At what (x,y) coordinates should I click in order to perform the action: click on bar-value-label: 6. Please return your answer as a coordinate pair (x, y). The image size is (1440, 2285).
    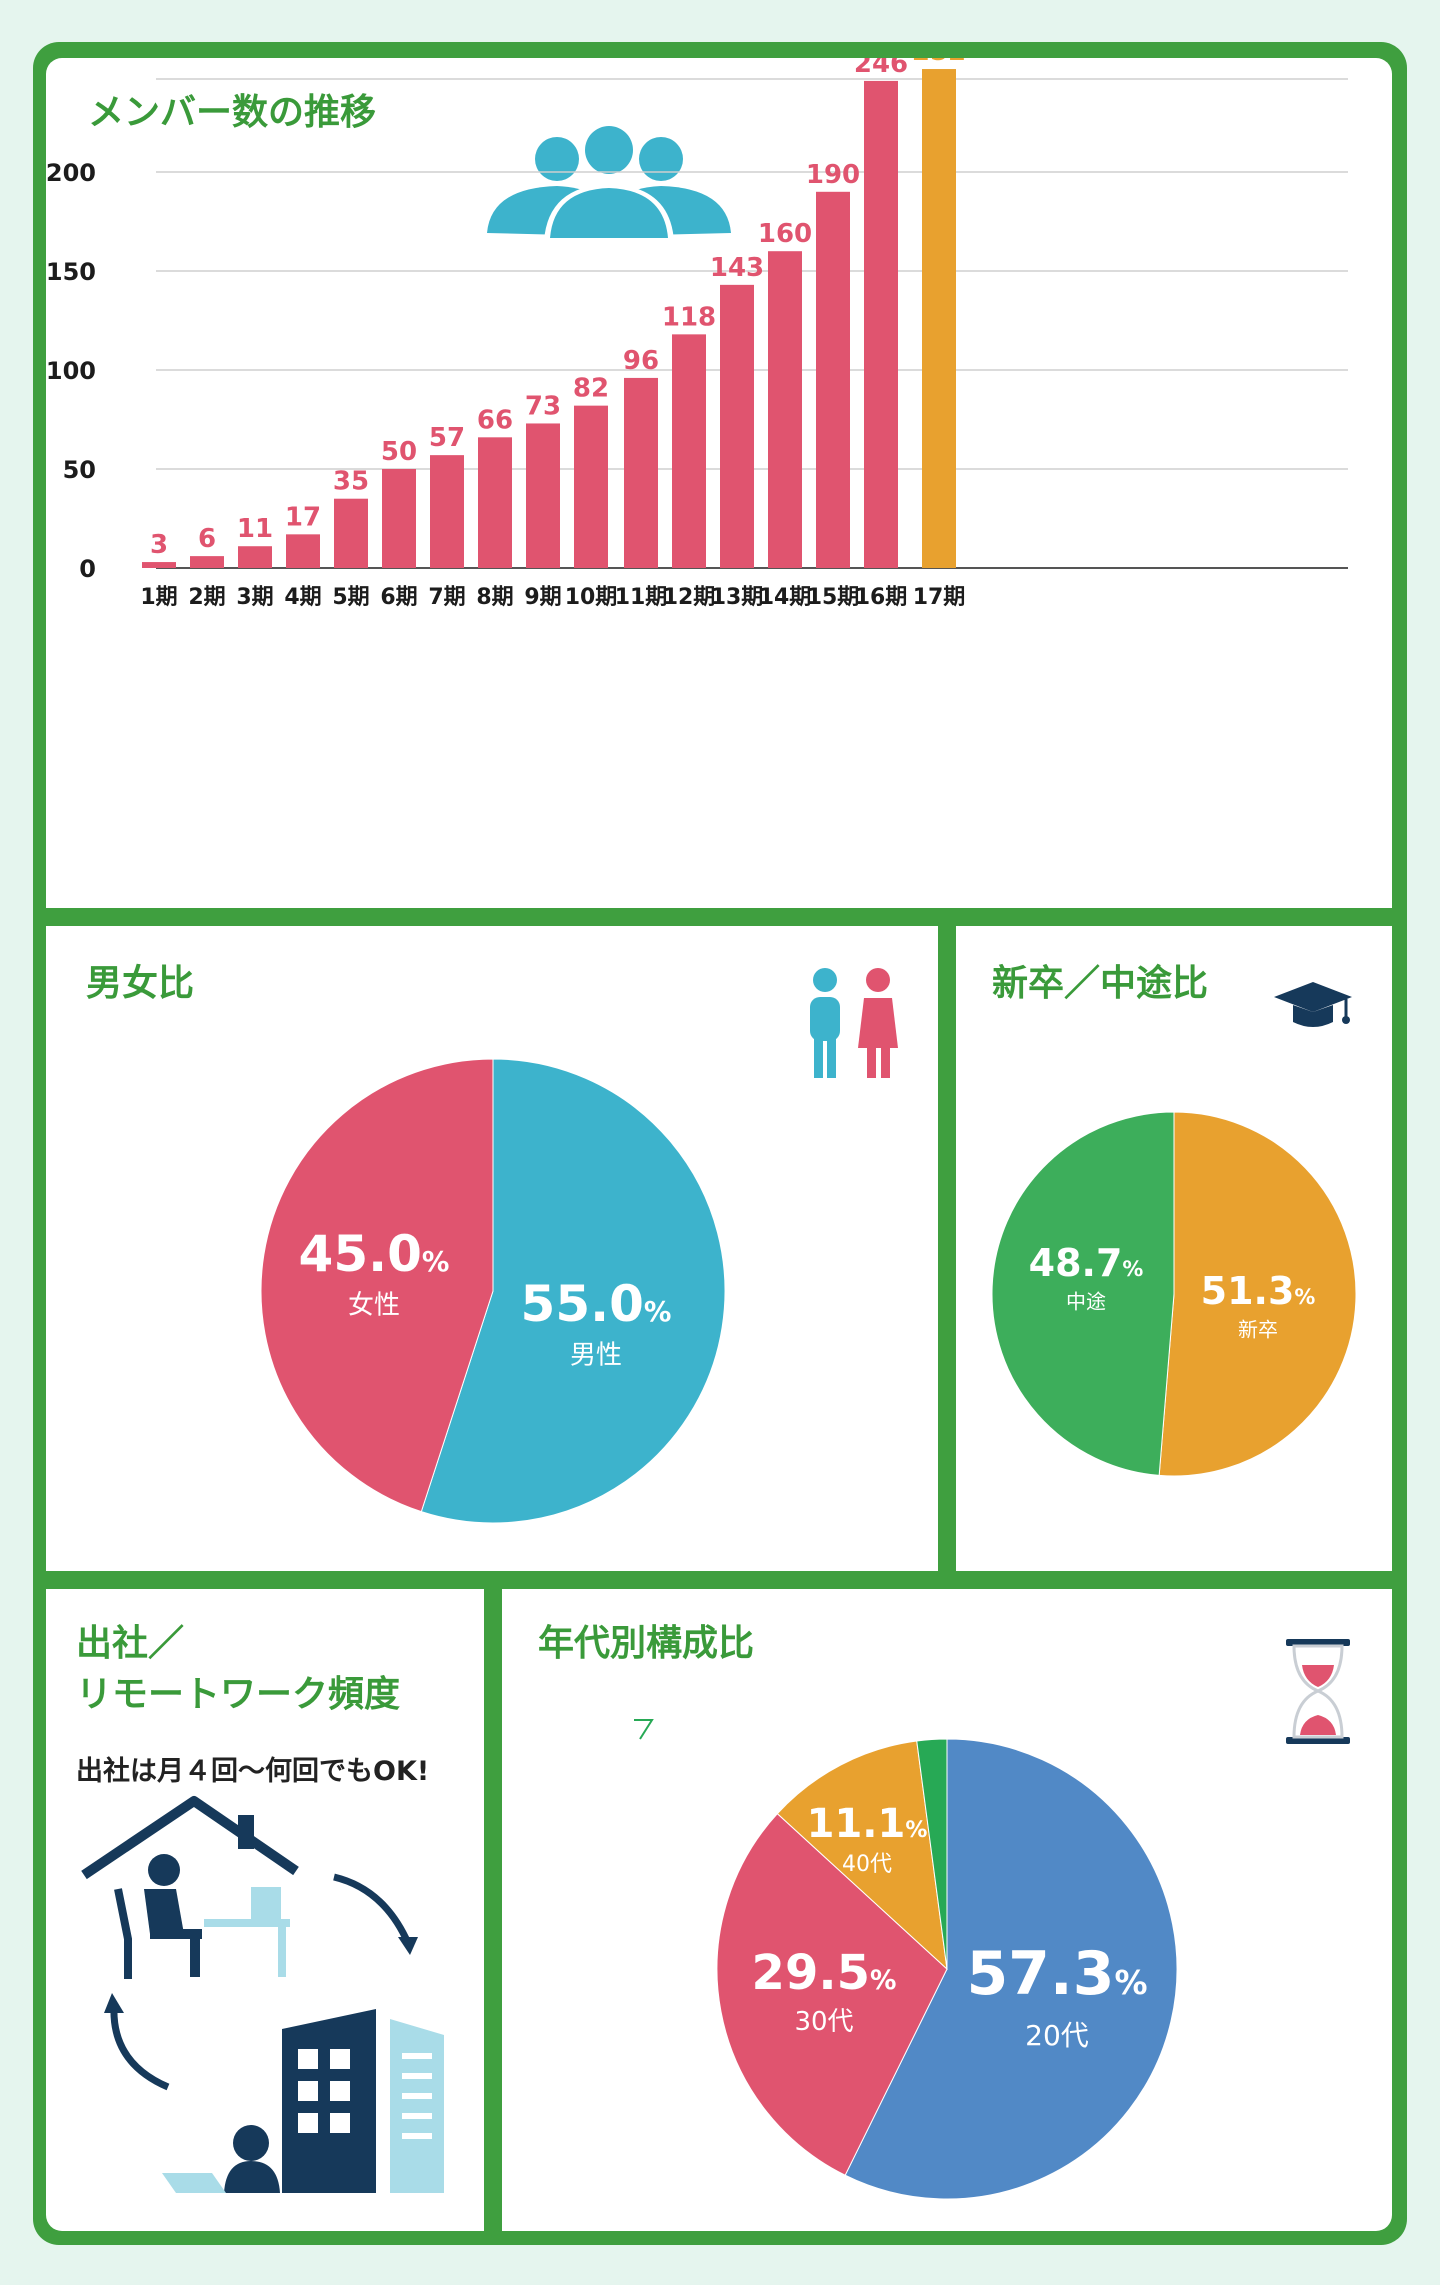
    Looking at the image, I should click on (207, 539).